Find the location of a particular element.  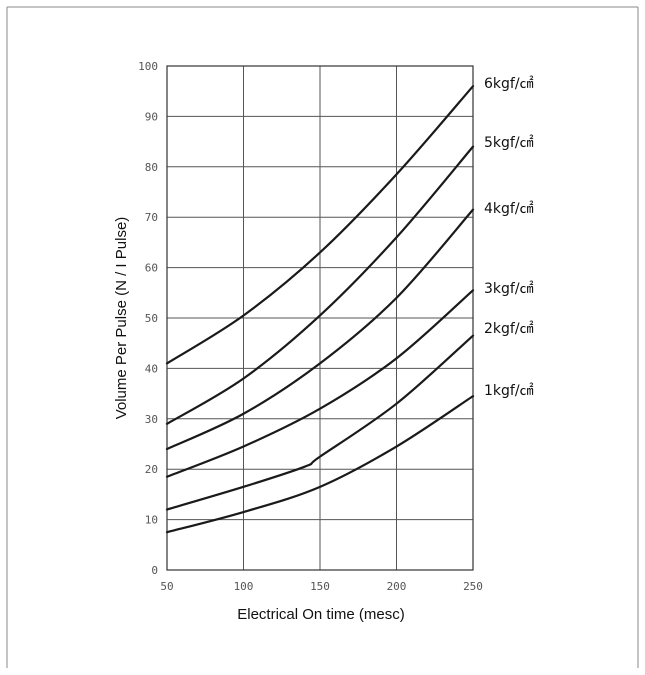

y-tick-label: 20 is located at coordinates (151, 469).